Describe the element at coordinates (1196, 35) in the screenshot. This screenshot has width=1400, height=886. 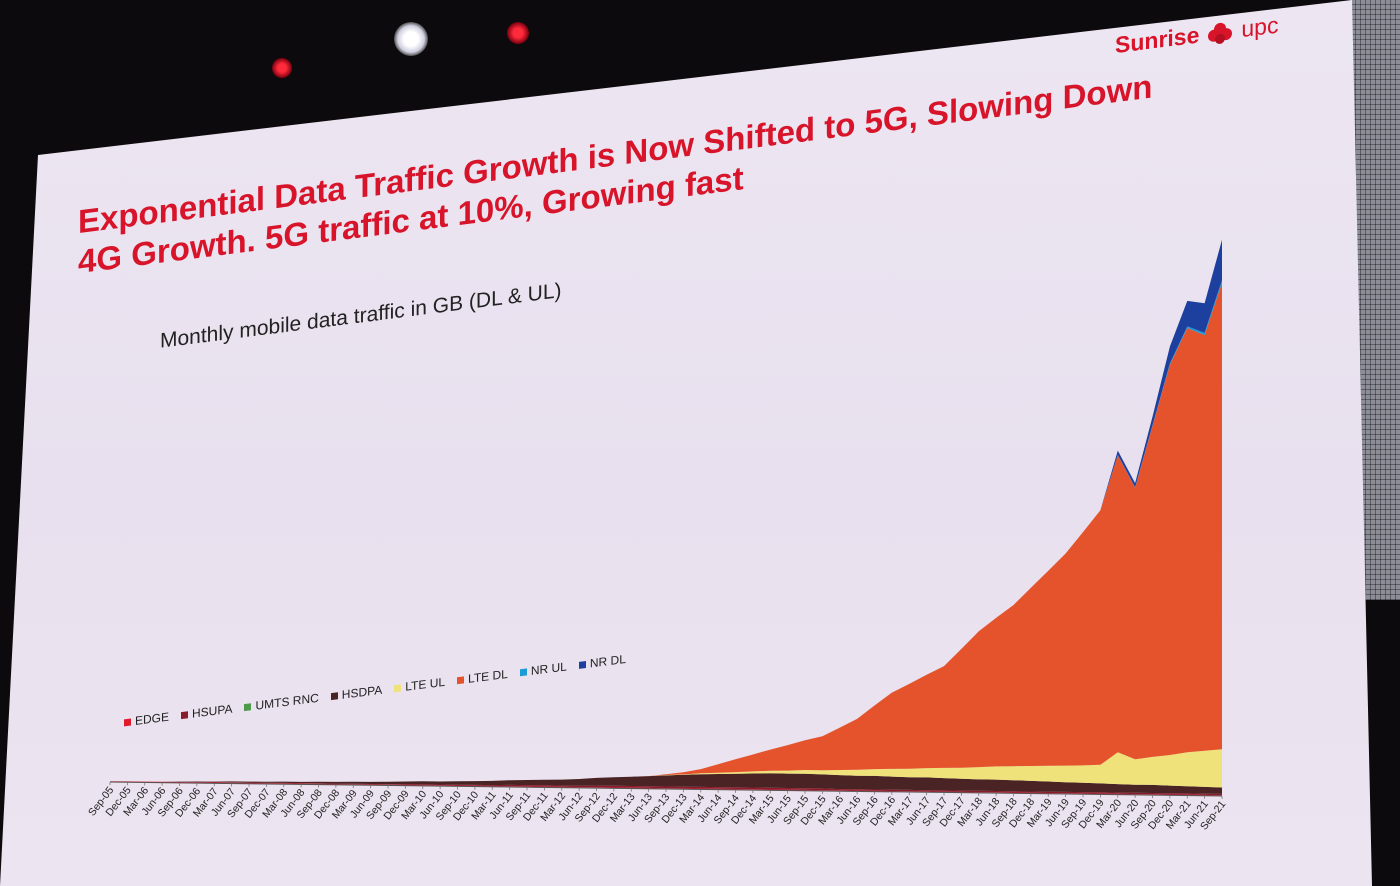
I see `company-logo: Sunrise upc` at that location.